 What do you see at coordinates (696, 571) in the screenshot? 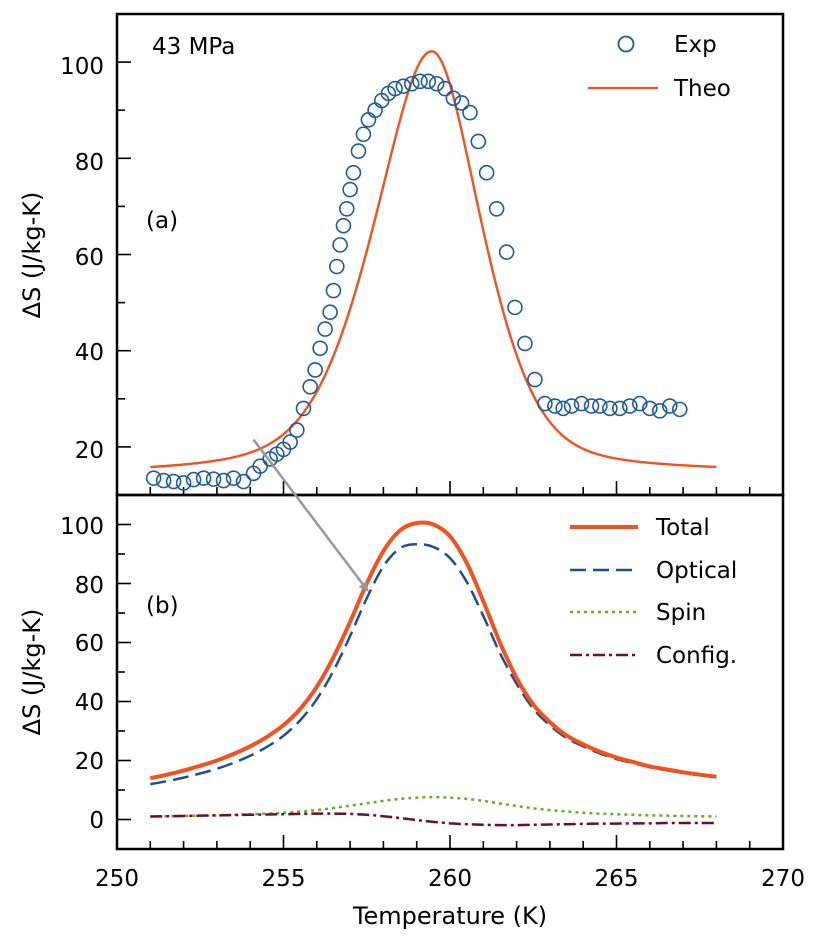
I see `legend-optical-label: Optical` at bounding box center [696, 571].